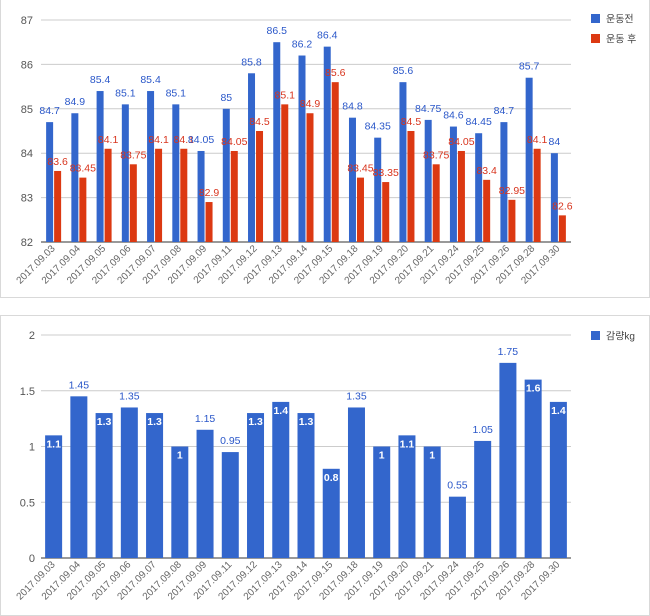 The width and height of the screenshot is (650, 616). I want to click on legend-label: 운동 후, so click(621, 40).